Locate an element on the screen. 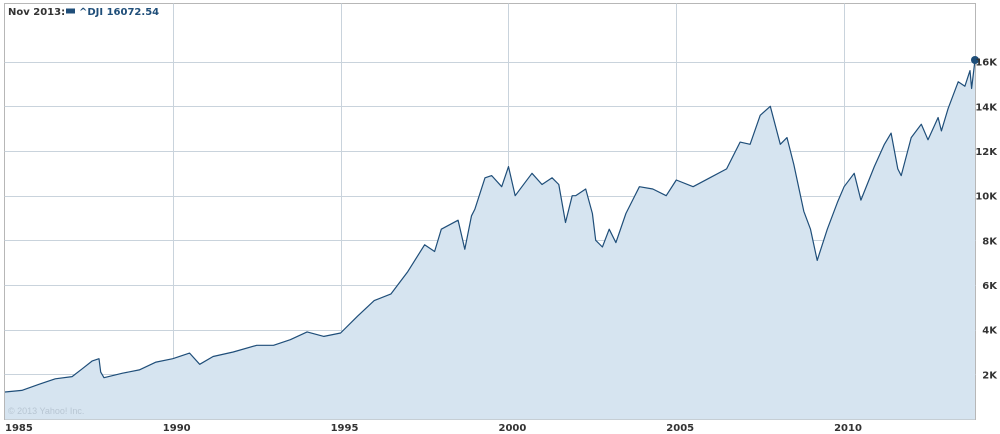  copyright-credit: © 2013 Yahoo! Inc. is located at coordinates (46, 411).